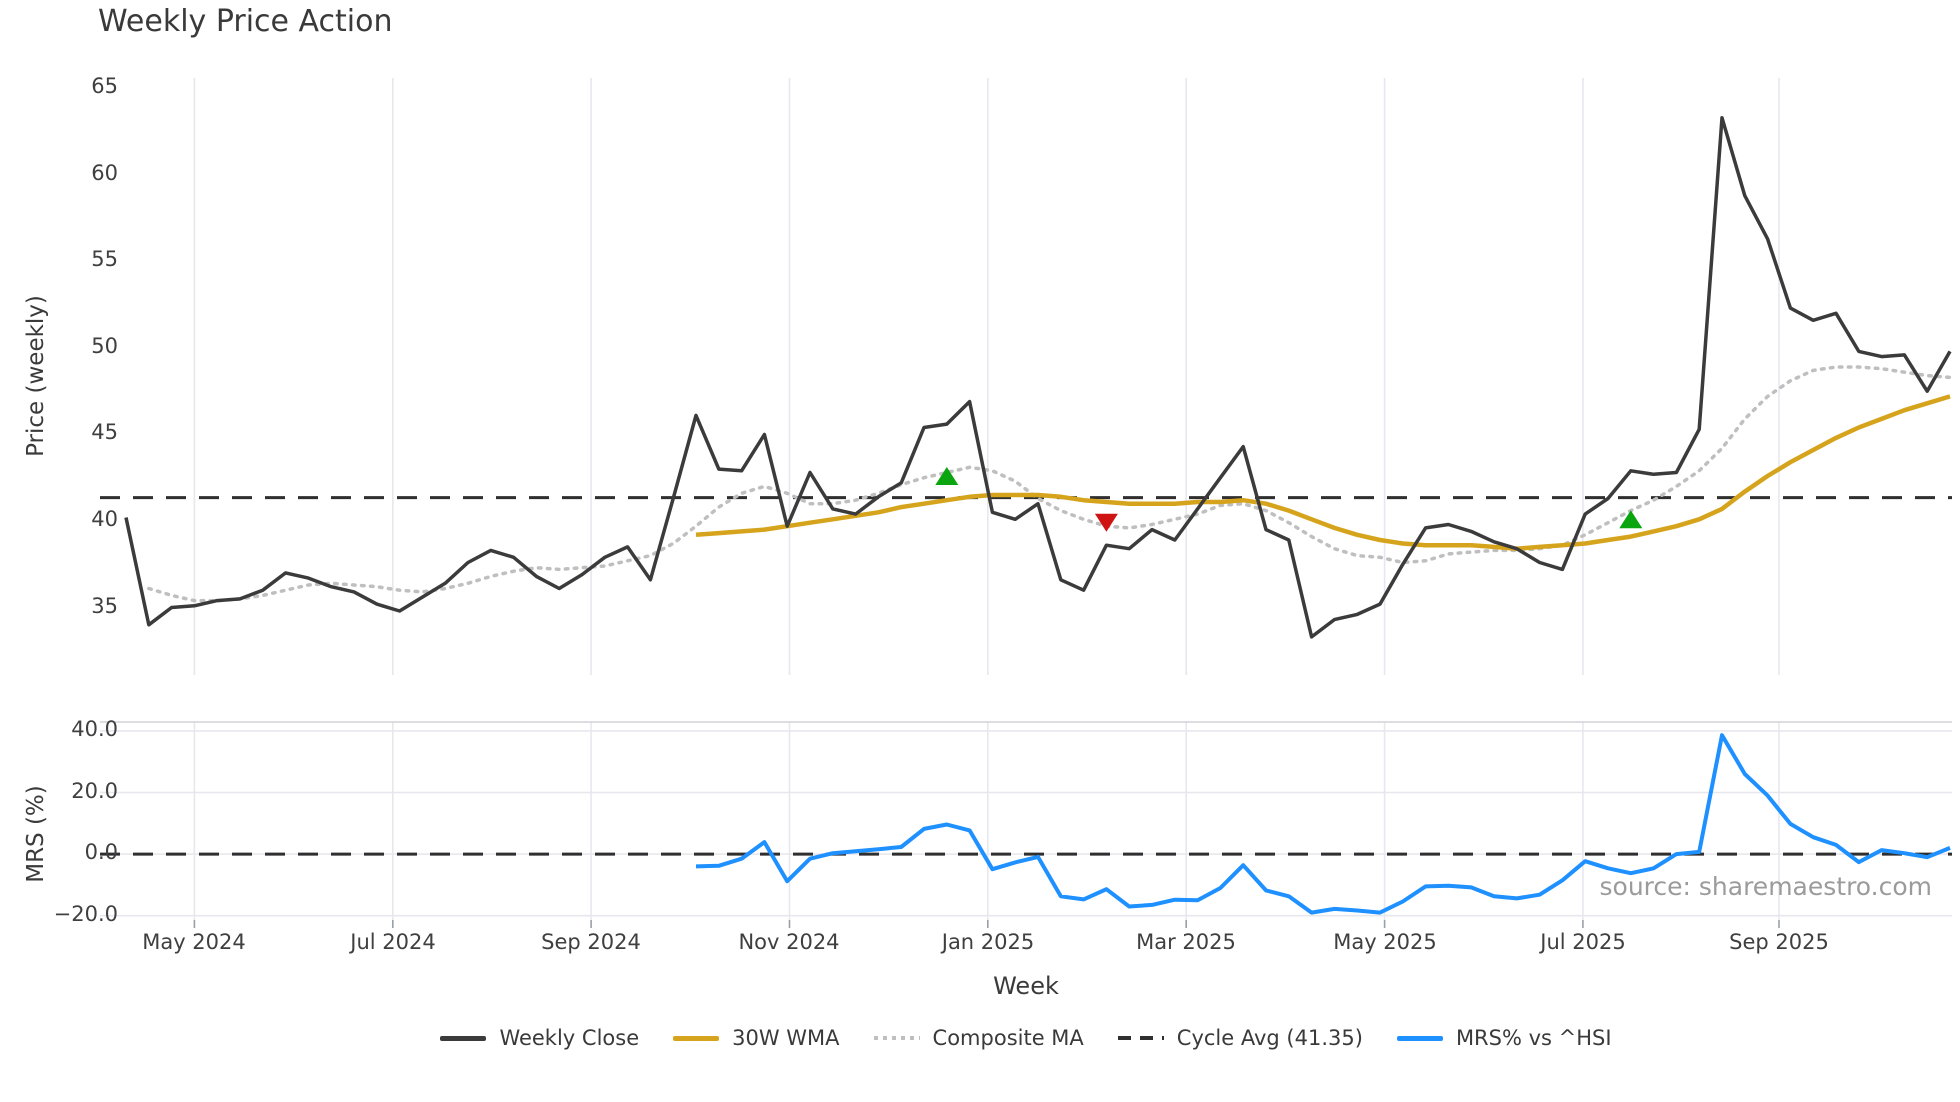 The width and height of the screenshot is (1960, 1102). What do you see at coordinates (1323, 824) in the screenshot?
I see `mrs-line` at bounding box center [1323, 824].